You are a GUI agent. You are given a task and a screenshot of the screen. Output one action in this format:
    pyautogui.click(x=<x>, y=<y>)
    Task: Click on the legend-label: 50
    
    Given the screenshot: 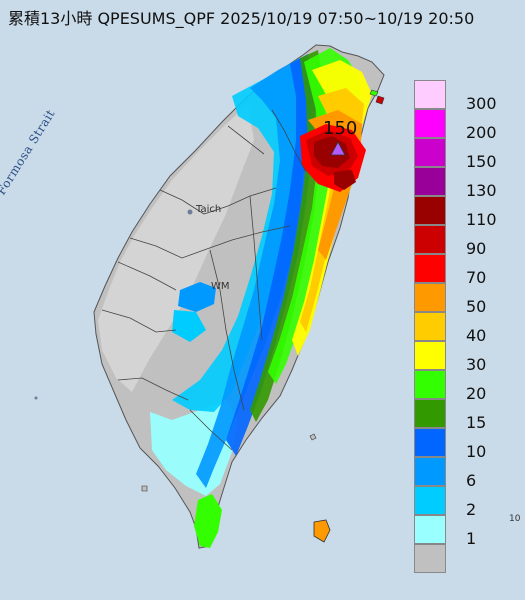 What is the action you would take?
    pyautogui.click(x=476, y=306)
    